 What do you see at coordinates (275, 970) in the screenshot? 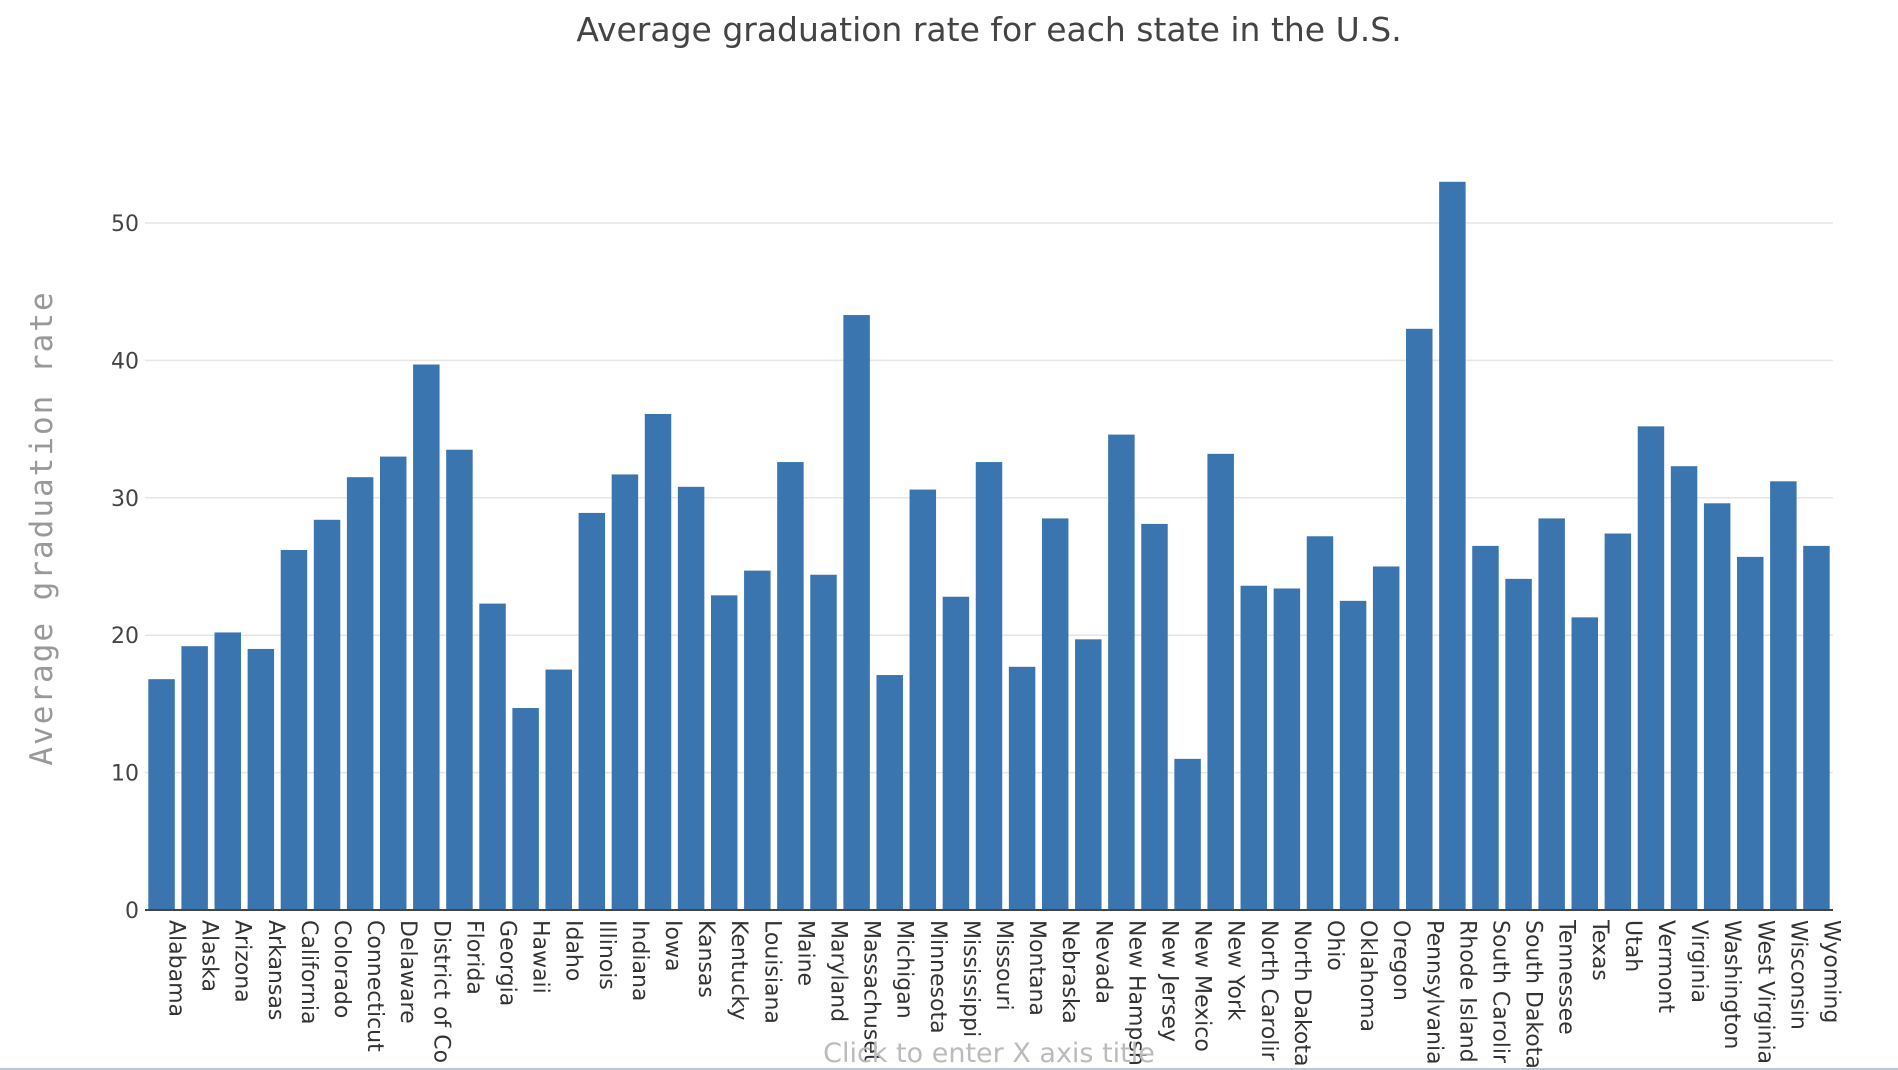
I see `x-tick-label: Arkansas` at bounding box center [275, 970].